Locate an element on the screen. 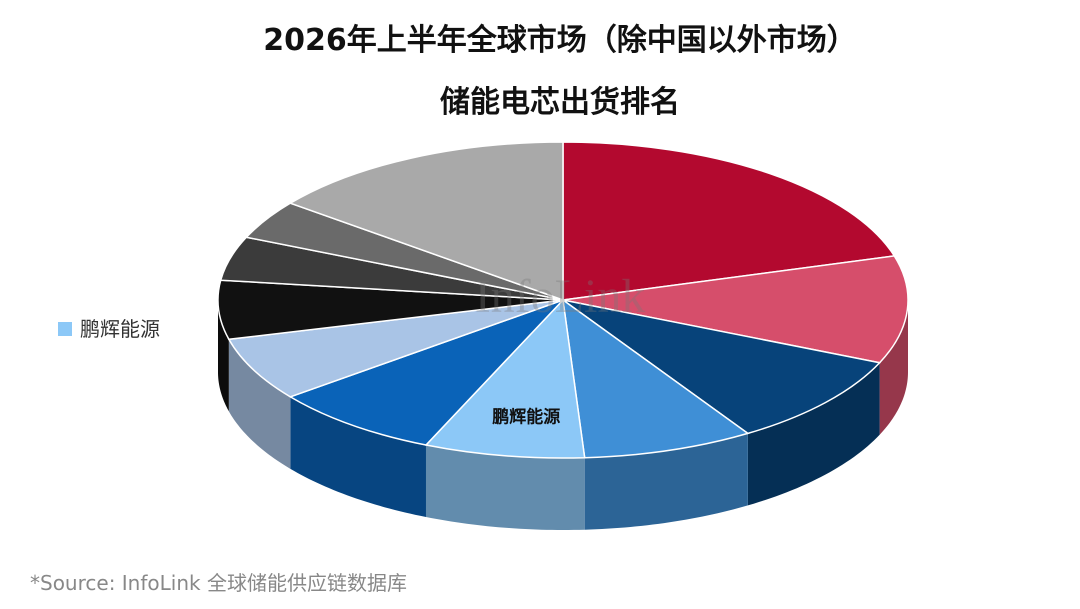 This screenshot has height=609, width=1080. legend: 鹏辉能源 is located at coordinates (109, 329).